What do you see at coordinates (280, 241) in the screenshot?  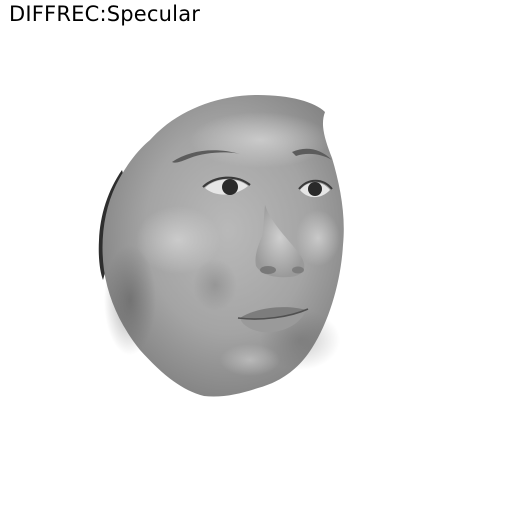 I see `nose` at bounding box center [280, 241].